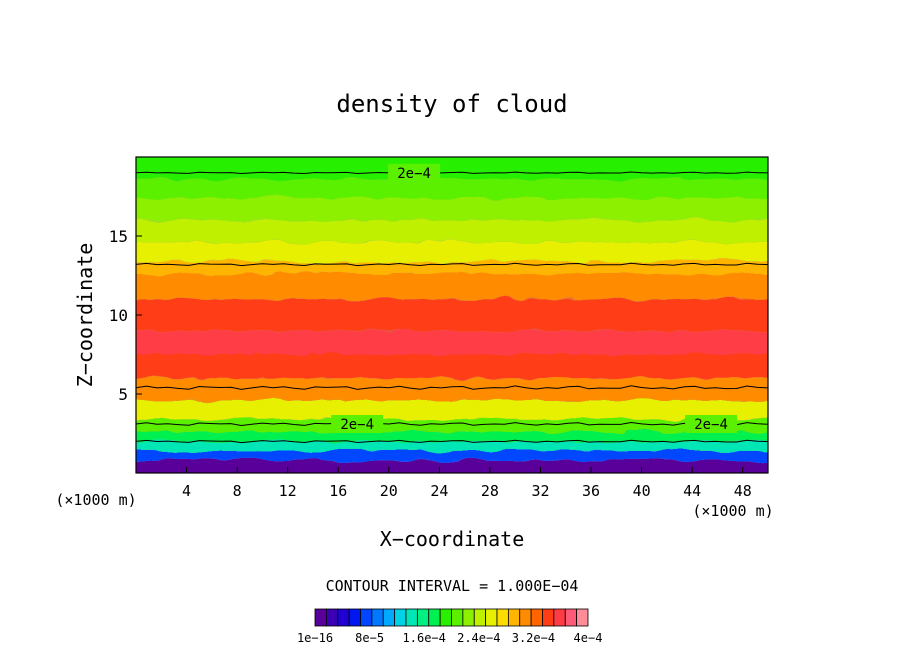 This screenshot has height=654, width=904. Describe the element at coordinates (478, 638) in the screenshot. I see `colorbar-tick-label: 2.4e−4` at that location.